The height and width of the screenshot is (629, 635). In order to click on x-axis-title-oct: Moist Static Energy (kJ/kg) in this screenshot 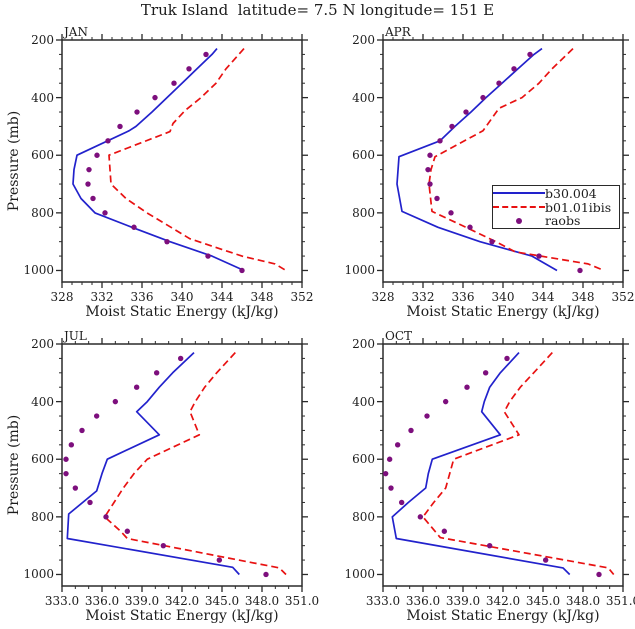, I will do `click(503, 616)`.